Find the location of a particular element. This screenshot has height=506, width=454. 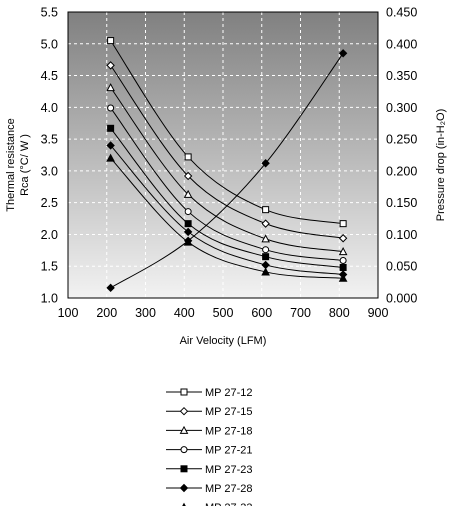

y-tick-label: 1.0 is located at coordinates (49, 299).